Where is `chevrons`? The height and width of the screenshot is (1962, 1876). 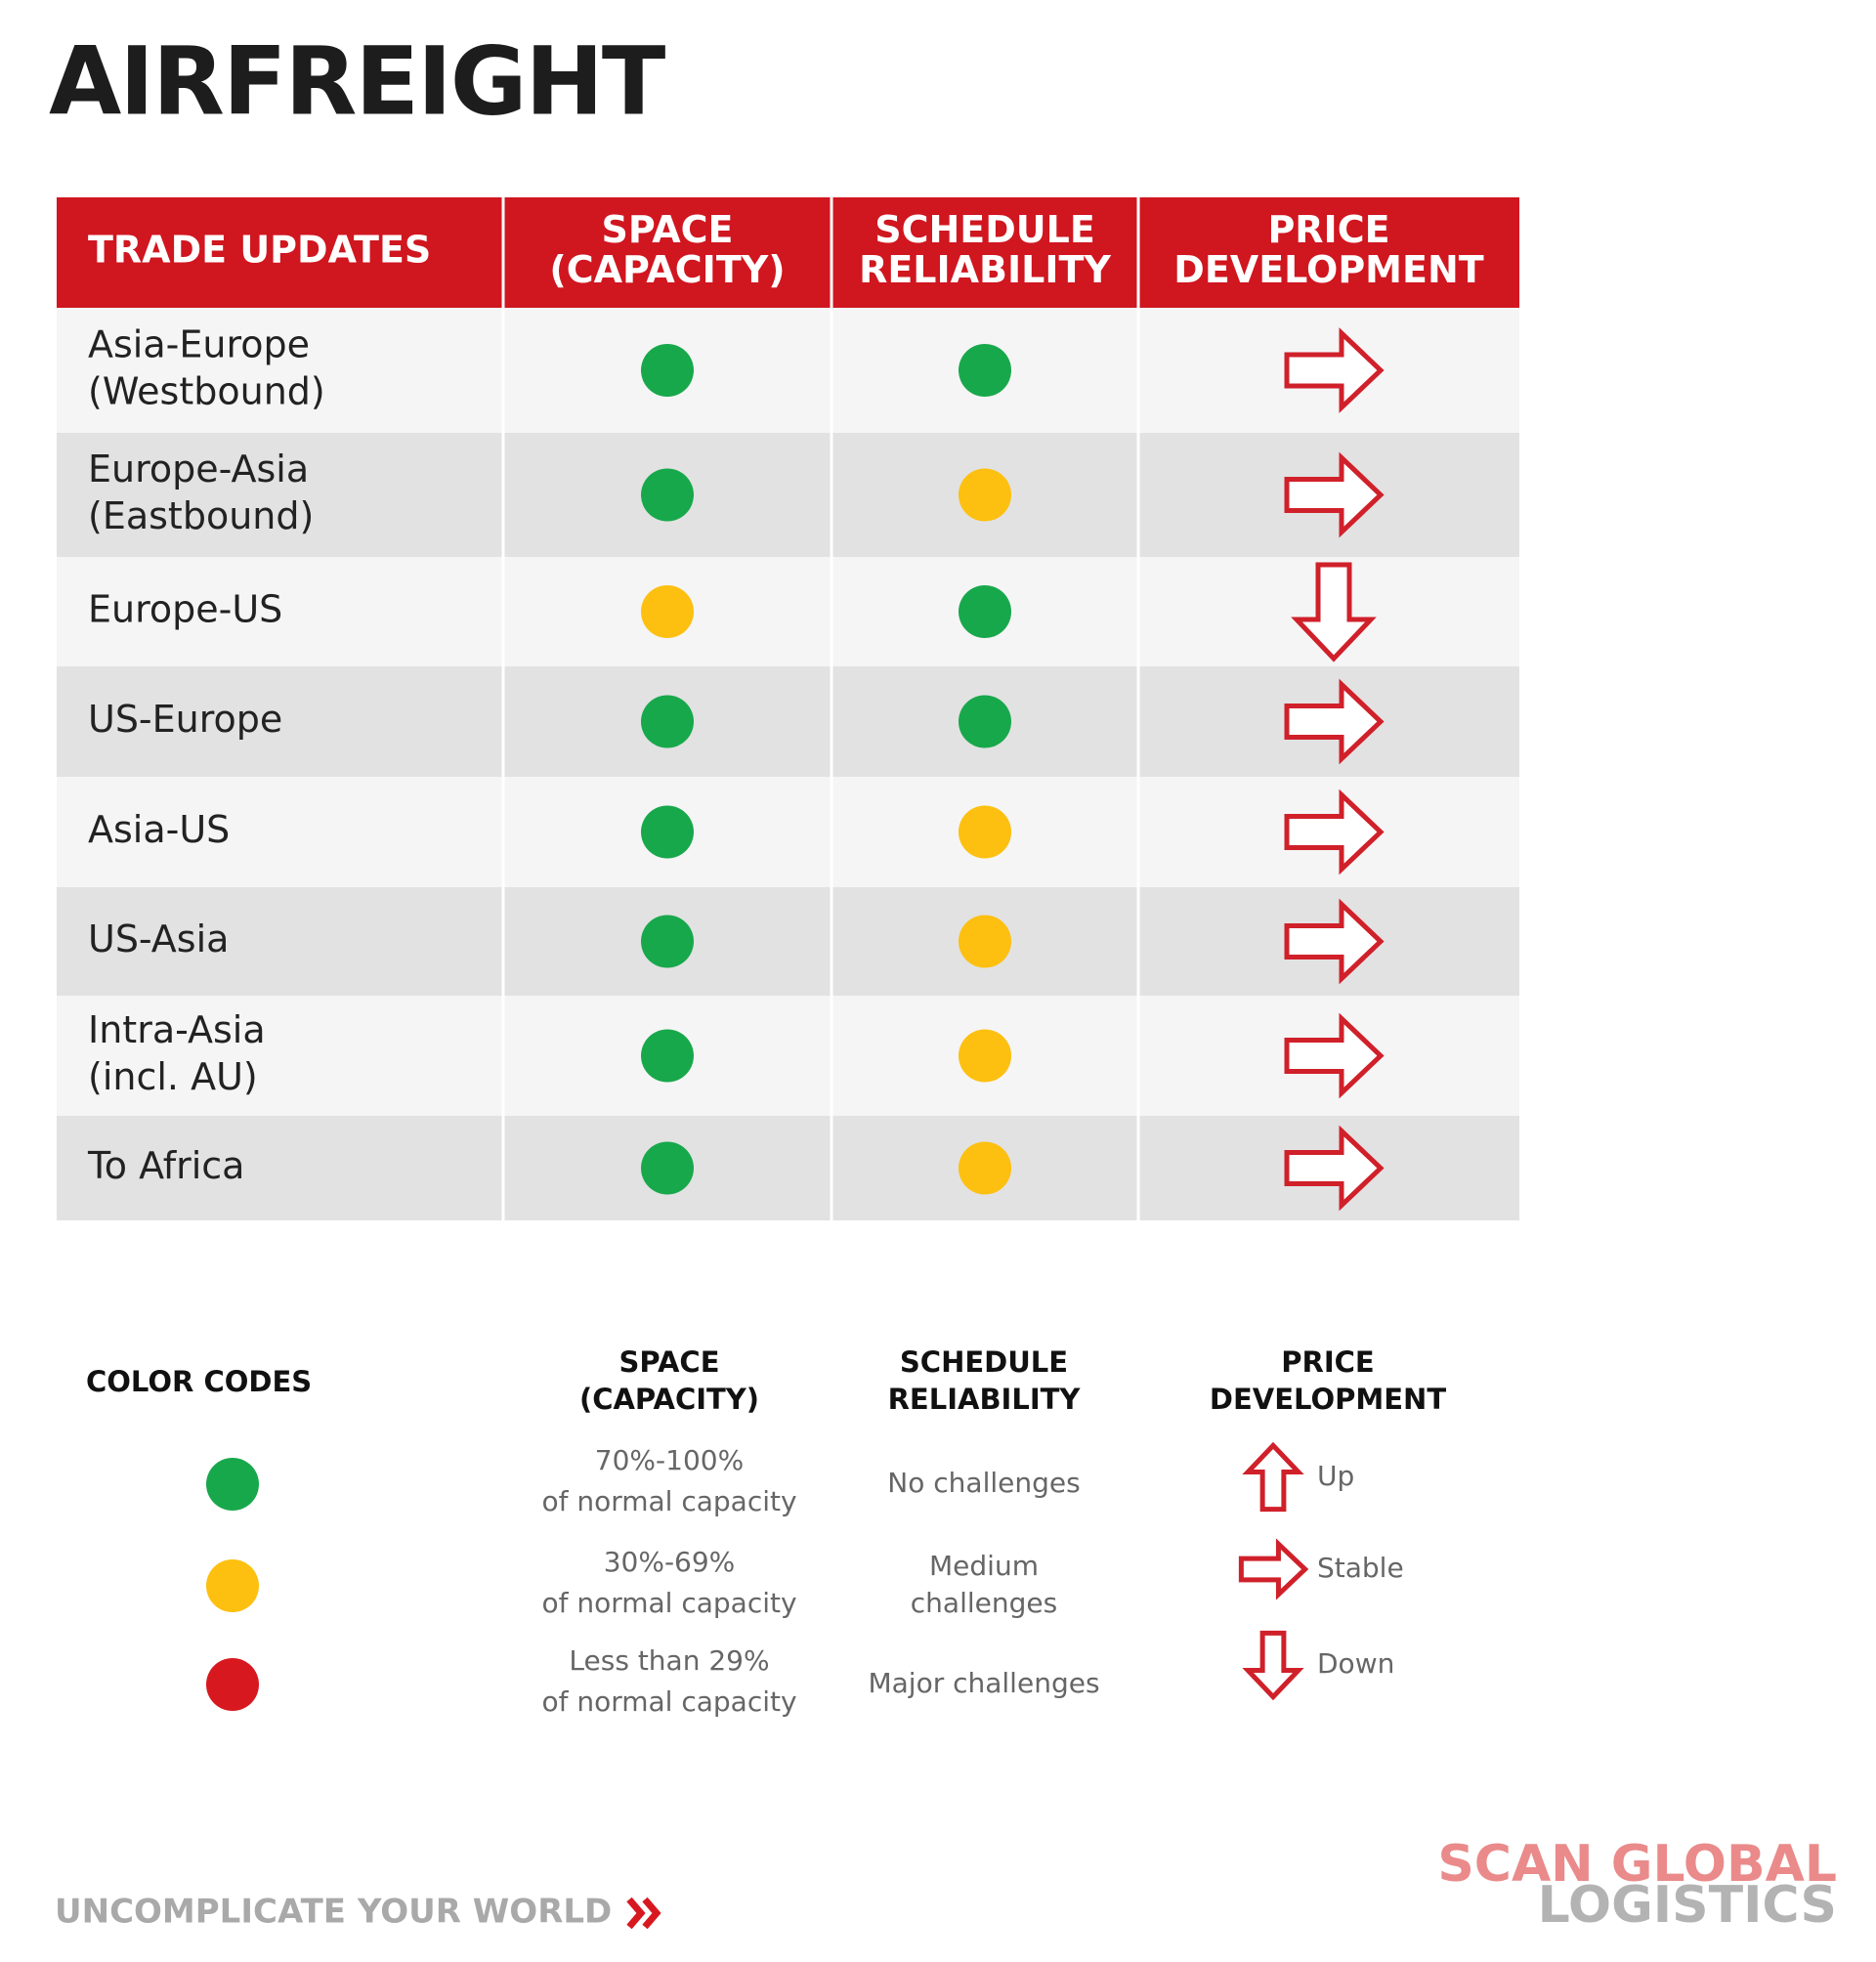 chevrons is located at coordinates (643, 1914).